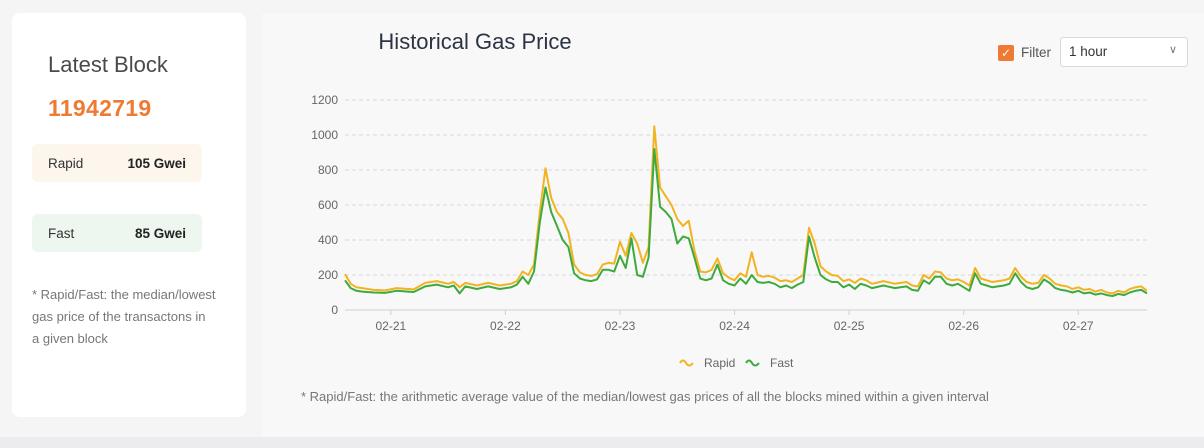  Describe the element at coordinates (390, 326) in the screenshot. I see `x-tick-label: 02-21` at that location.